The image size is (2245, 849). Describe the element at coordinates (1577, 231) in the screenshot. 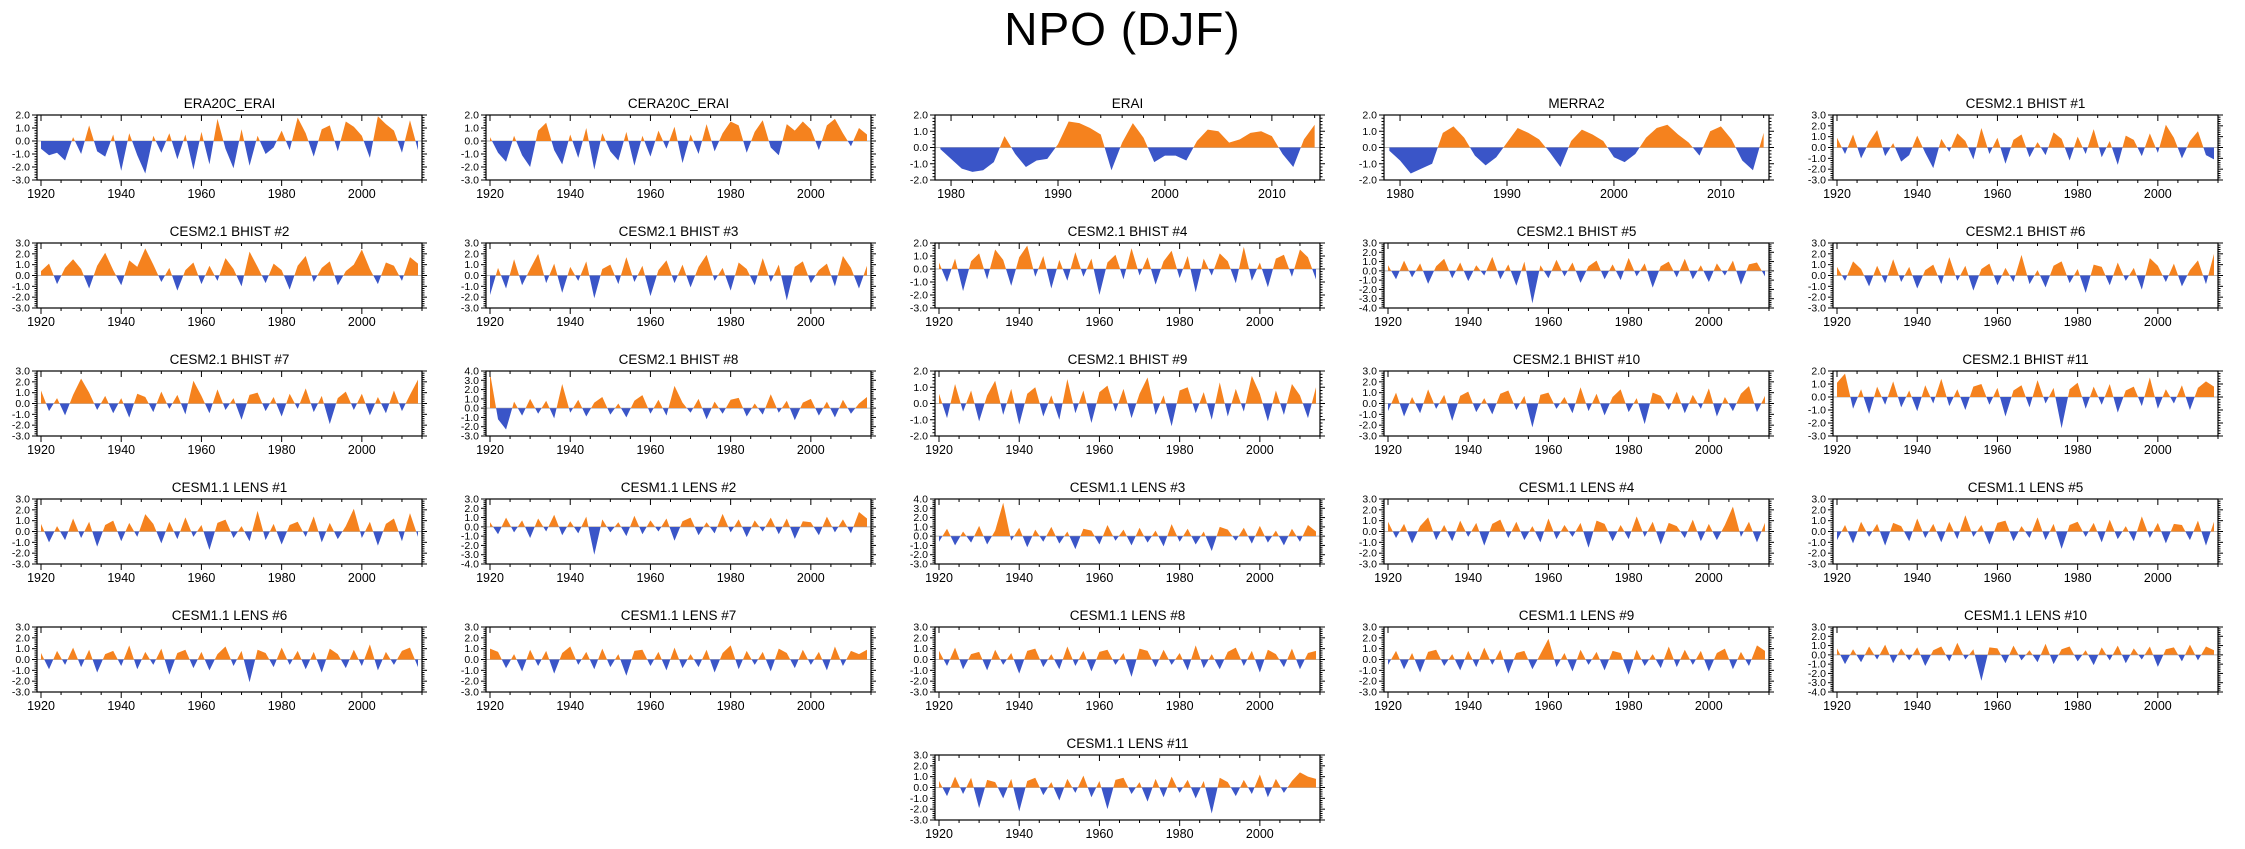

I see `panel-title: CESM2.1 BHIST #5` at that location.